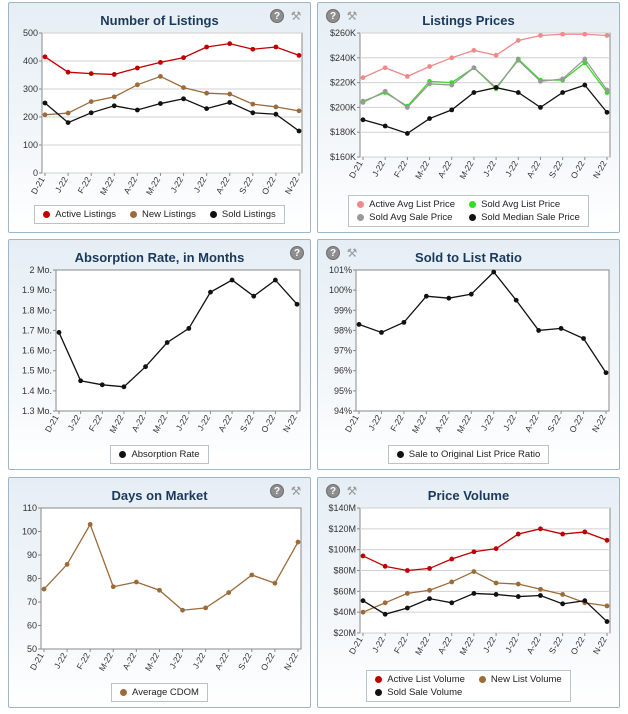 This screenshot has height=714, width=628. Describe the element at coordinates (520, 679) in the screenshot. I see `legend-item: New List Volume` at that location.